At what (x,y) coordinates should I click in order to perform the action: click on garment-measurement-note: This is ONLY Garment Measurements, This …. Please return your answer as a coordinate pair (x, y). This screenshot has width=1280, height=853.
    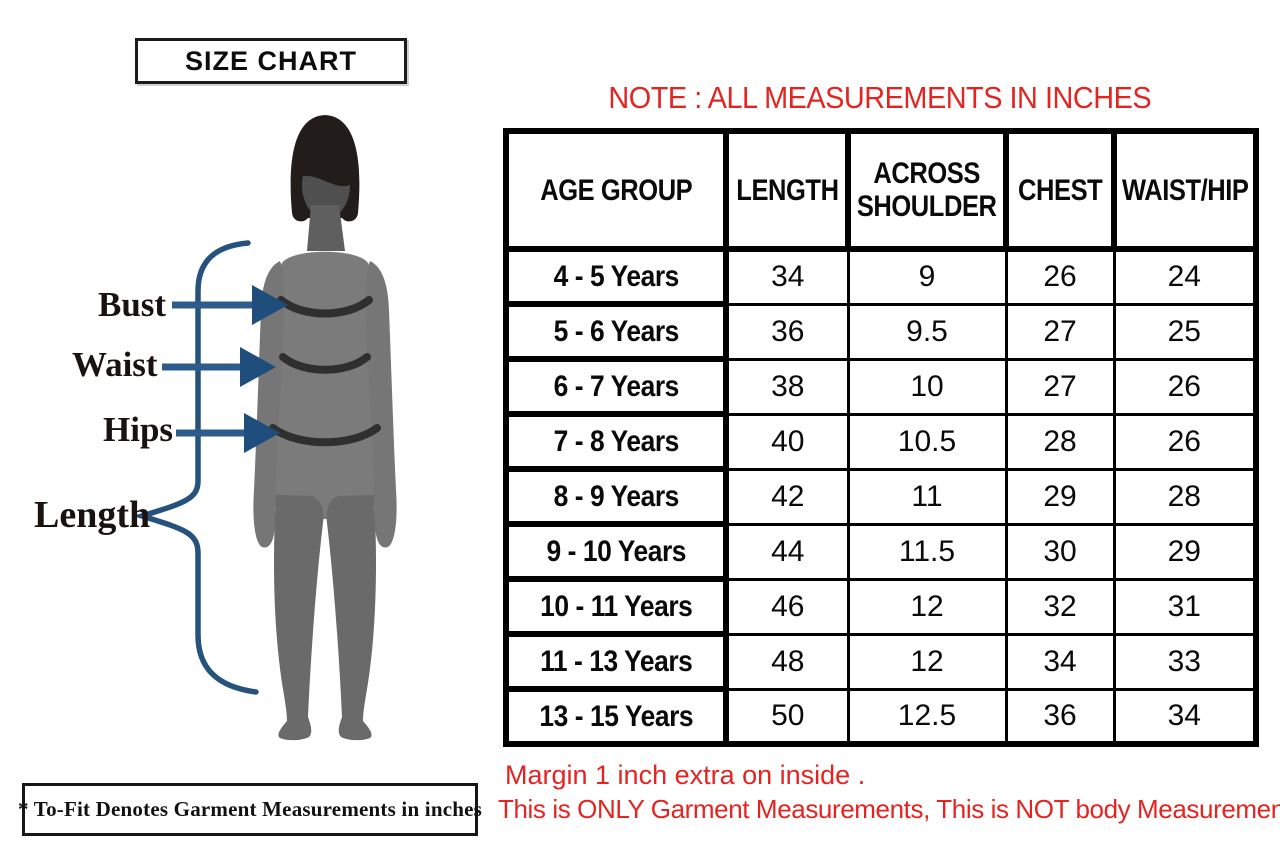
    Looking at the image, I should click on (889, 809).